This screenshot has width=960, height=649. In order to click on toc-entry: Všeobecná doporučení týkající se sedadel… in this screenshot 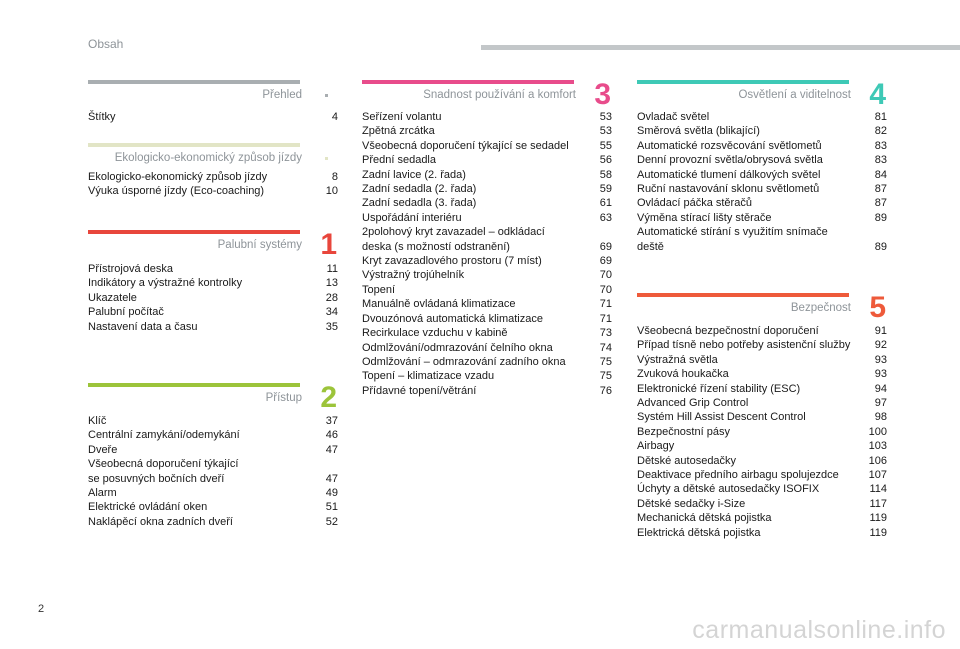, I will do `click(487, 146)`.